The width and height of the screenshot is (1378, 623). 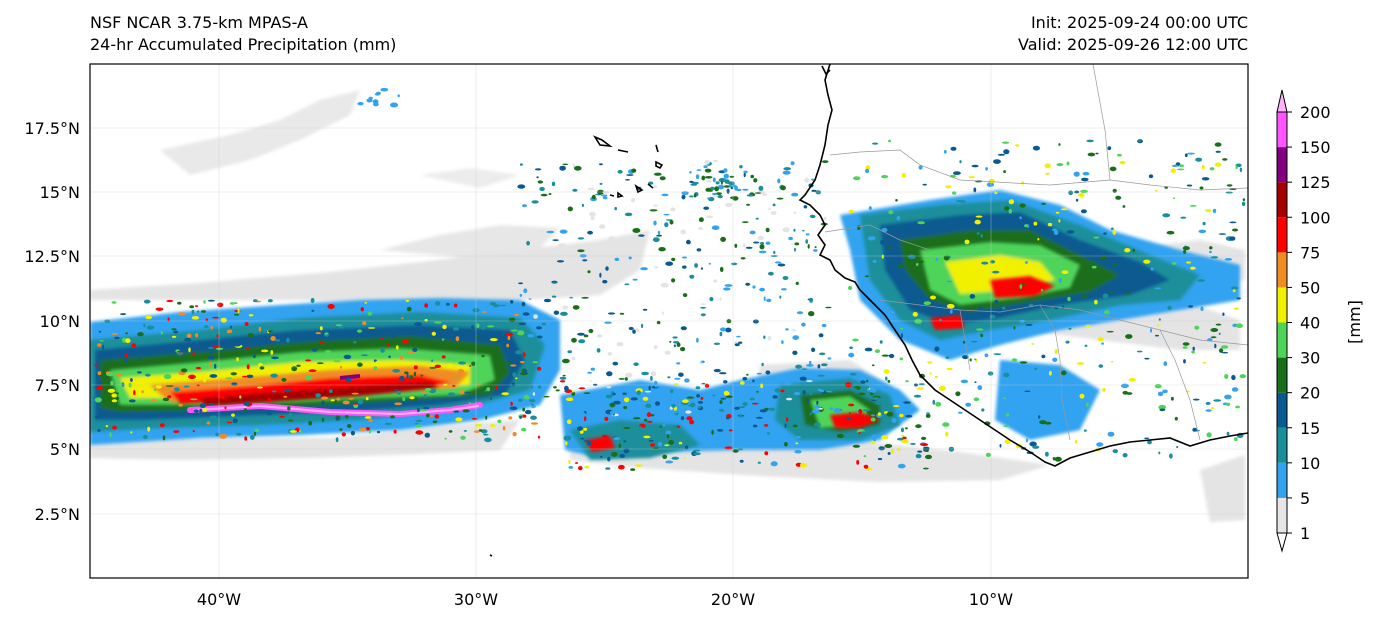 What do you see at coordinates (1315, 147) in the screenshot?
I see `colorbar-tick-label: 150` at bounding box center [1315, 147].